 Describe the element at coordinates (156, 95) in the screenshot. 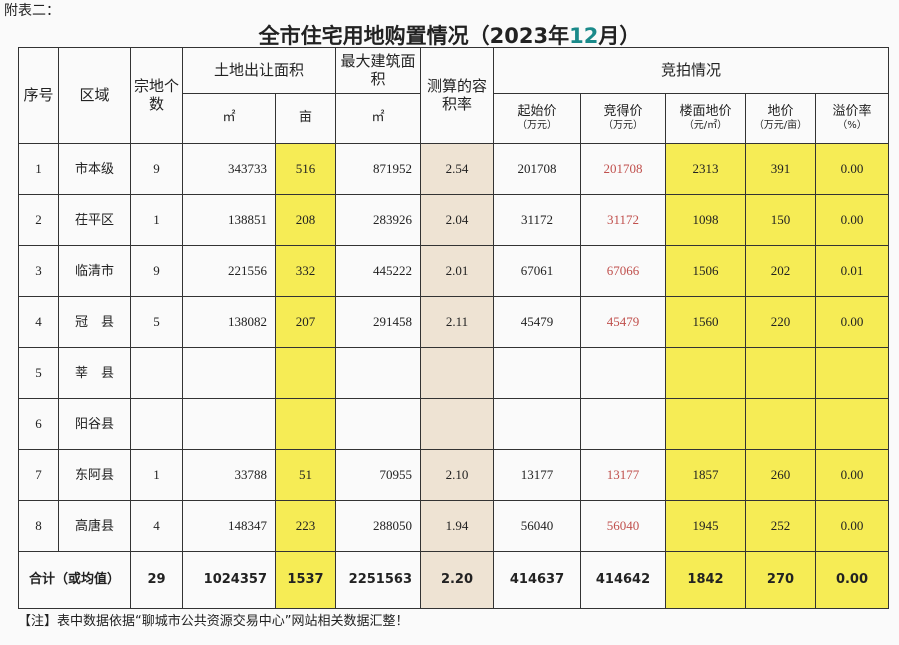

I see `header-cell: 宗地个数` at that location.